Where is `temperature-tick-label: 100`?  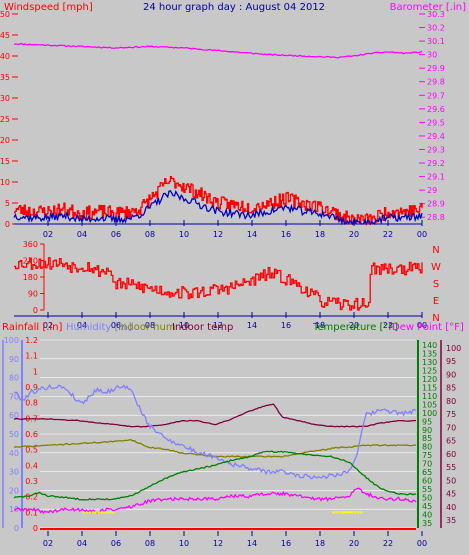
temperature-tick-label: 100 is located at coordinates (429, 413).